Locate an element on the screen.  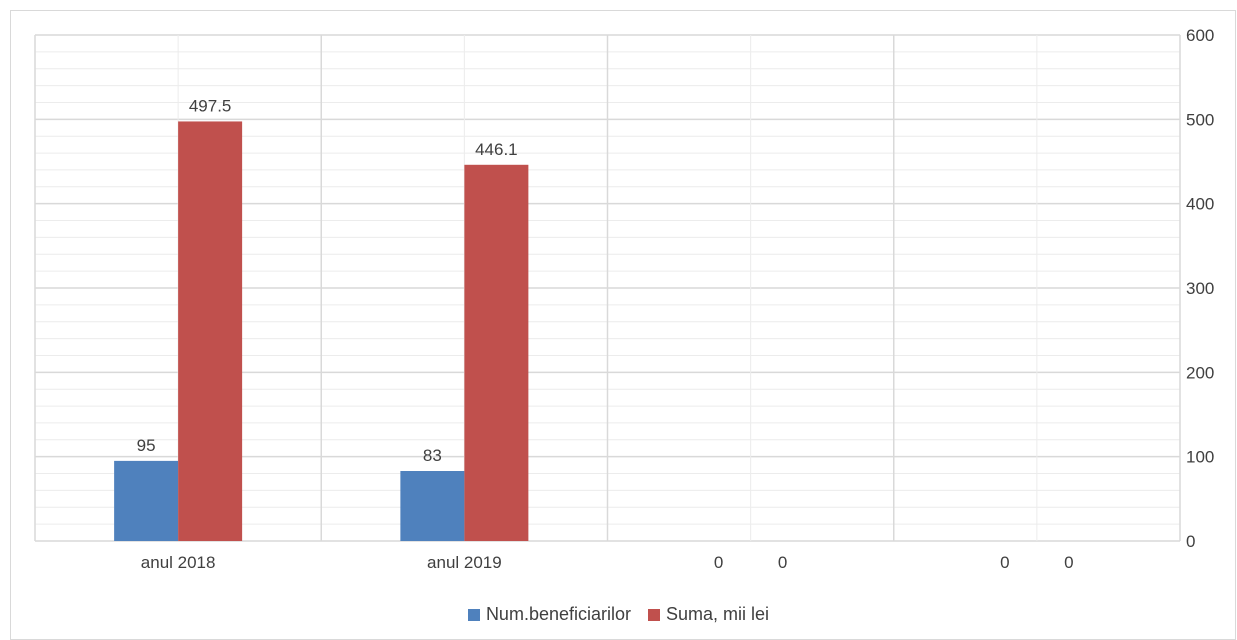
legend-swatch-red is located at coordinates (654, 614).